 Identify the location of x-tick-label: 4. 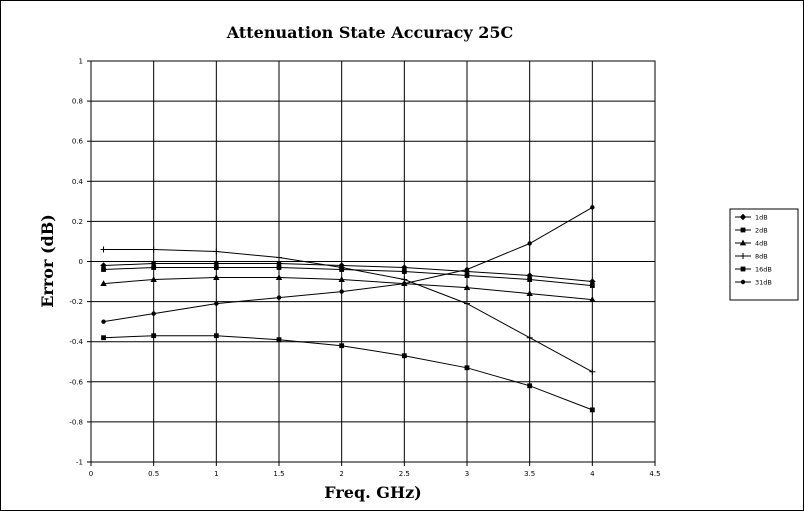
(592, 474).